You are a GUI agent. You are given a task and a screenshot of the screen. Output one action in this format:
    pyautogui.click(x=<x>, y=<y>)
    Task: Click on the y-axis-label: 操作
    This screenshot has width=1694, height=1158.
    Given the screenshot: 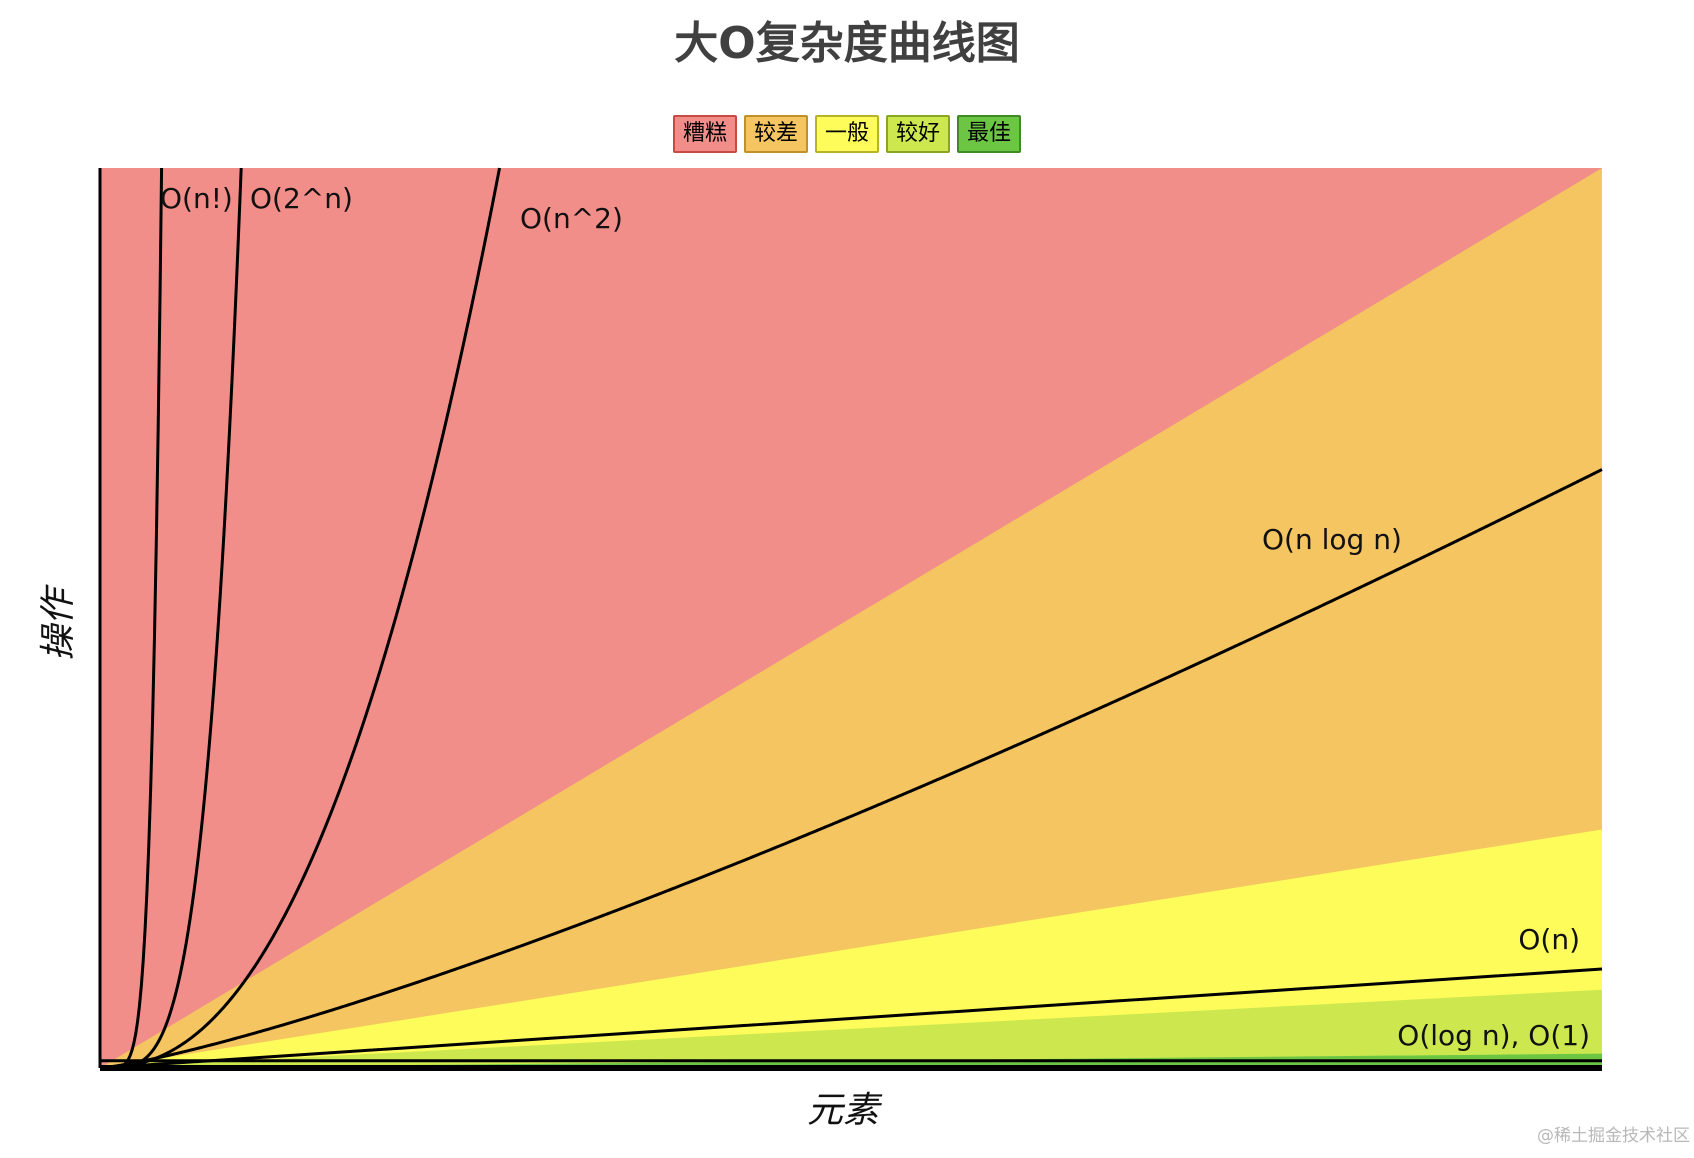 What is the action you would take?
    pyautogui.click(x=58, y=622)
    